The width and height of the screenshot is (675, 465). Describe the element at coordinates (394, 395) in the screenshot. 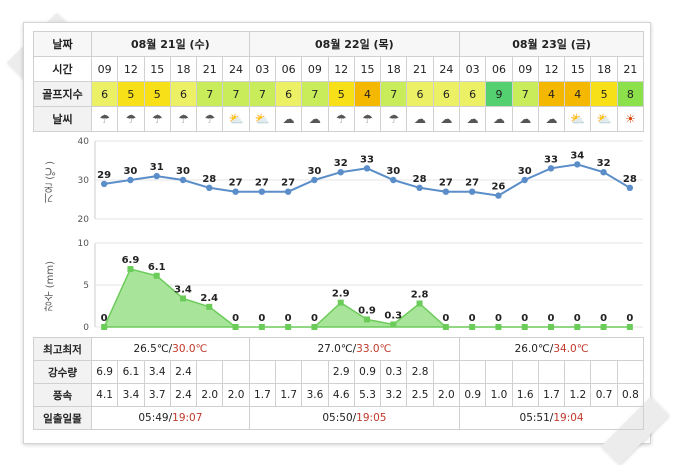

I see `wind-cell: 3.2` at that location.